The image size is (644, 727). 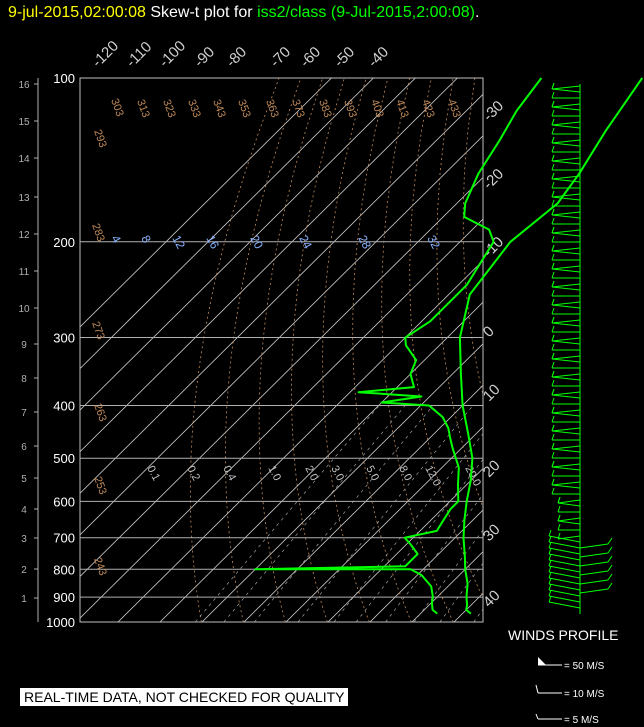 What do you see at coordinates (64, 538) in the screenshot?
I see `pressure-tick-label: 700` at bounding box center [64, 538].